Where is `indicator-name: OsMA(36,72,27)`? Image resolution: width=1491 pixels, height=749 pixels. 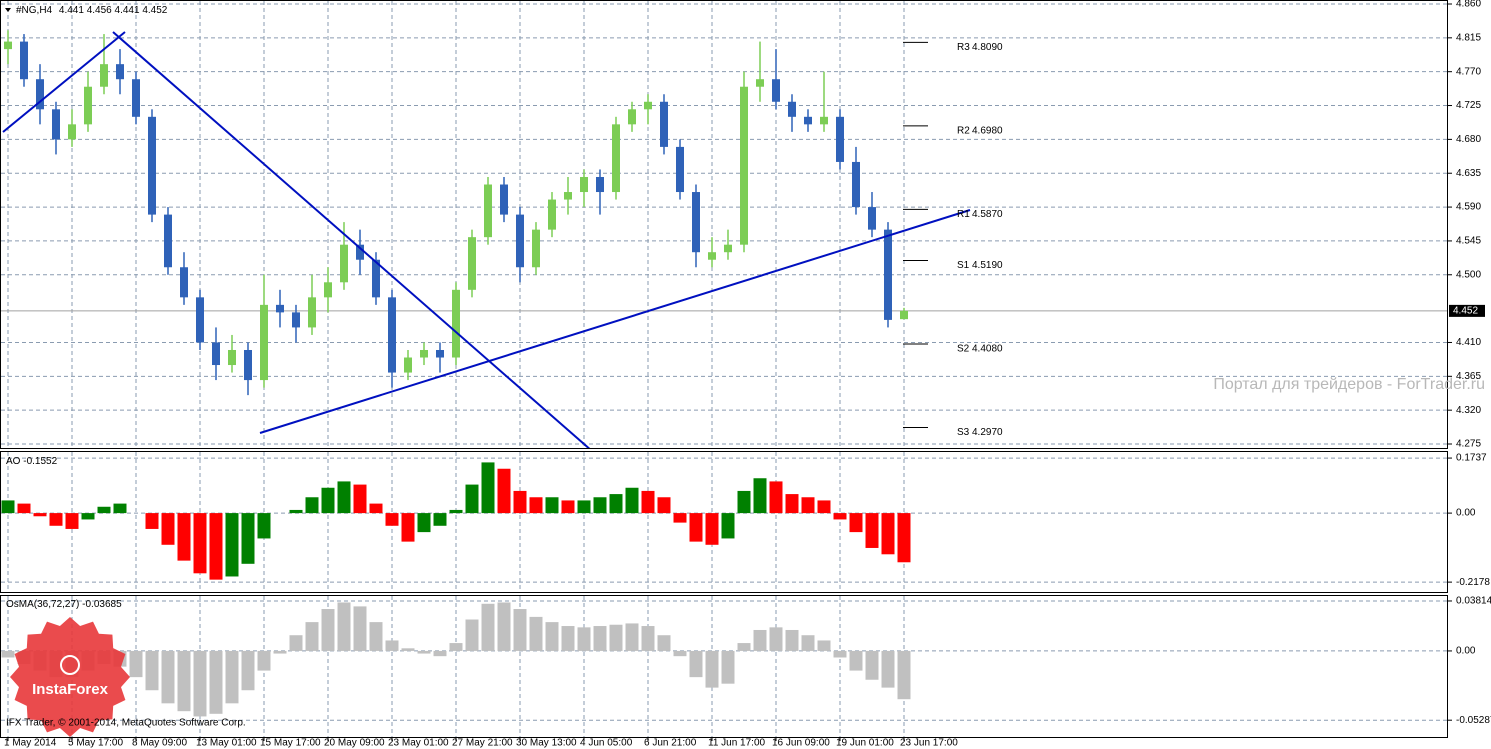 indicator-name: OsMA(36,72,27) is located at coordinates (42, 604).